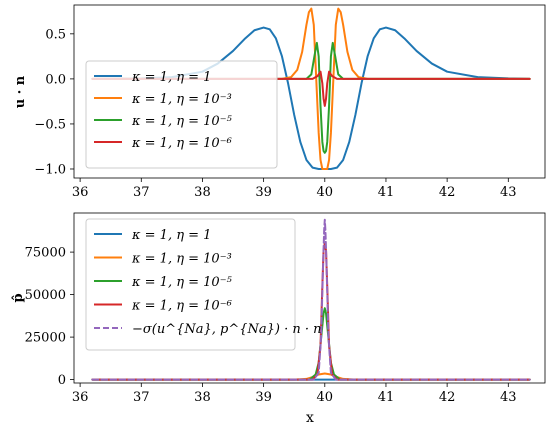 The height and width of the screenshot is (431, 558). What do you see at coordinates (202, 192) in the screenshot?
I see `top-x-tick-label: 38` at bounding box center [202, 192].